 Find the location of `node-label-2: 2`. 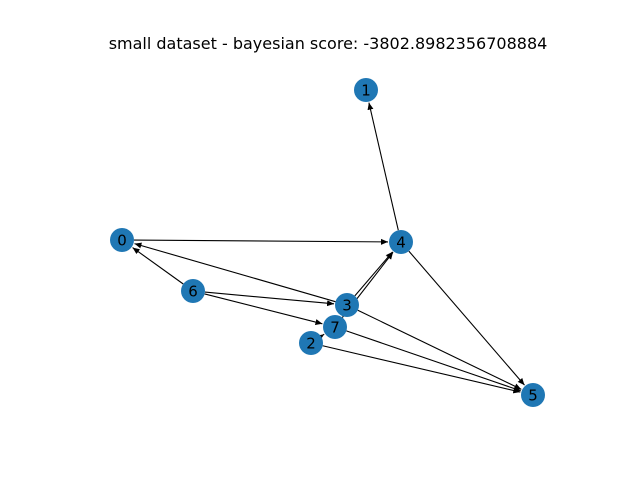

node-label-2: 2 is located at coordinates (311, 344).